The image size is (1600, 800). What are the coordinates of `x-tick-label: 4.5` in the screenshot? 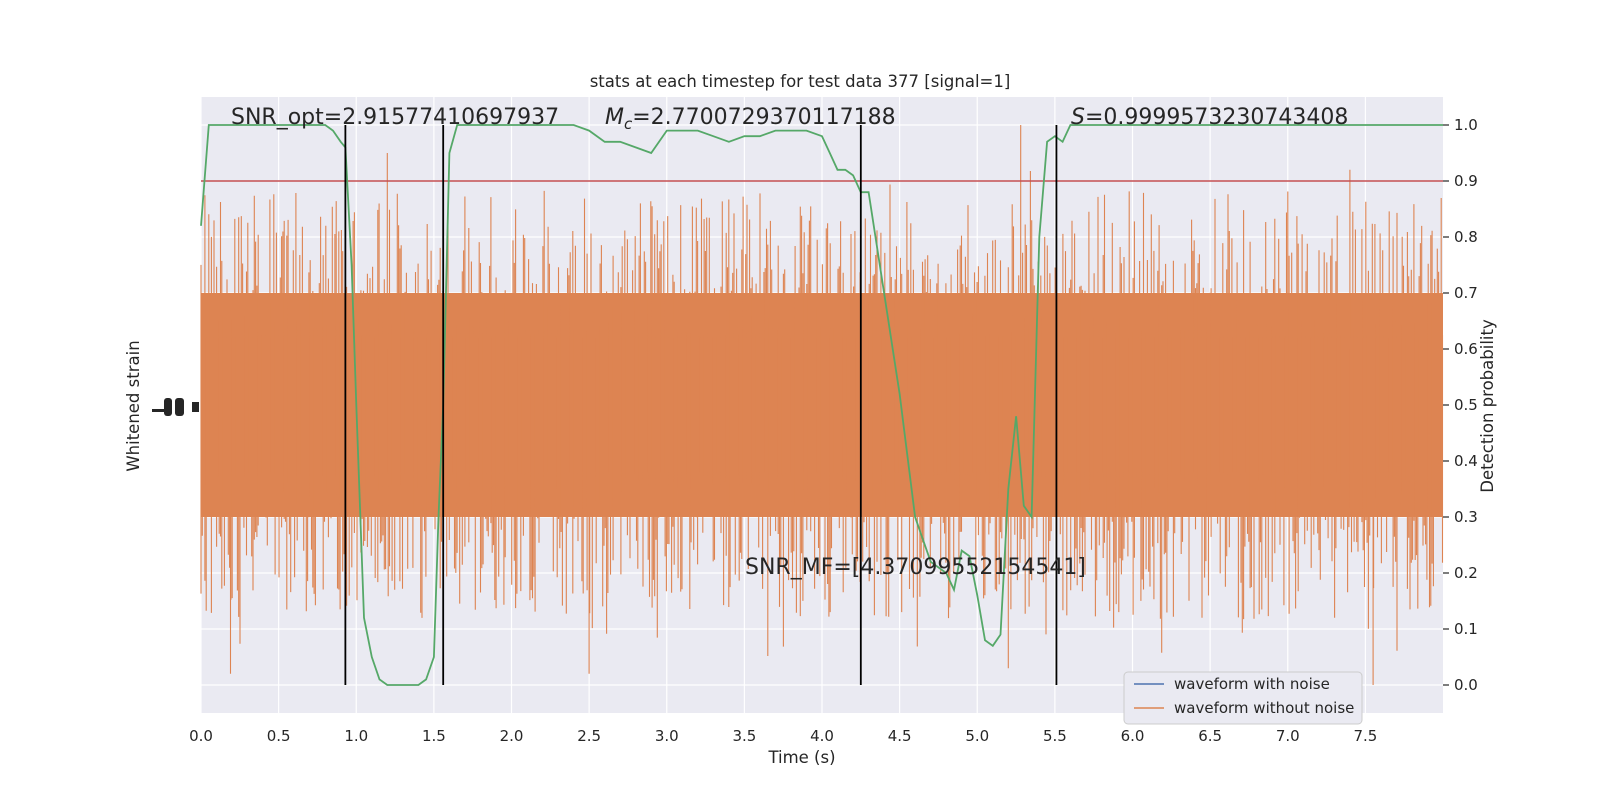 It's located at (900, 736).